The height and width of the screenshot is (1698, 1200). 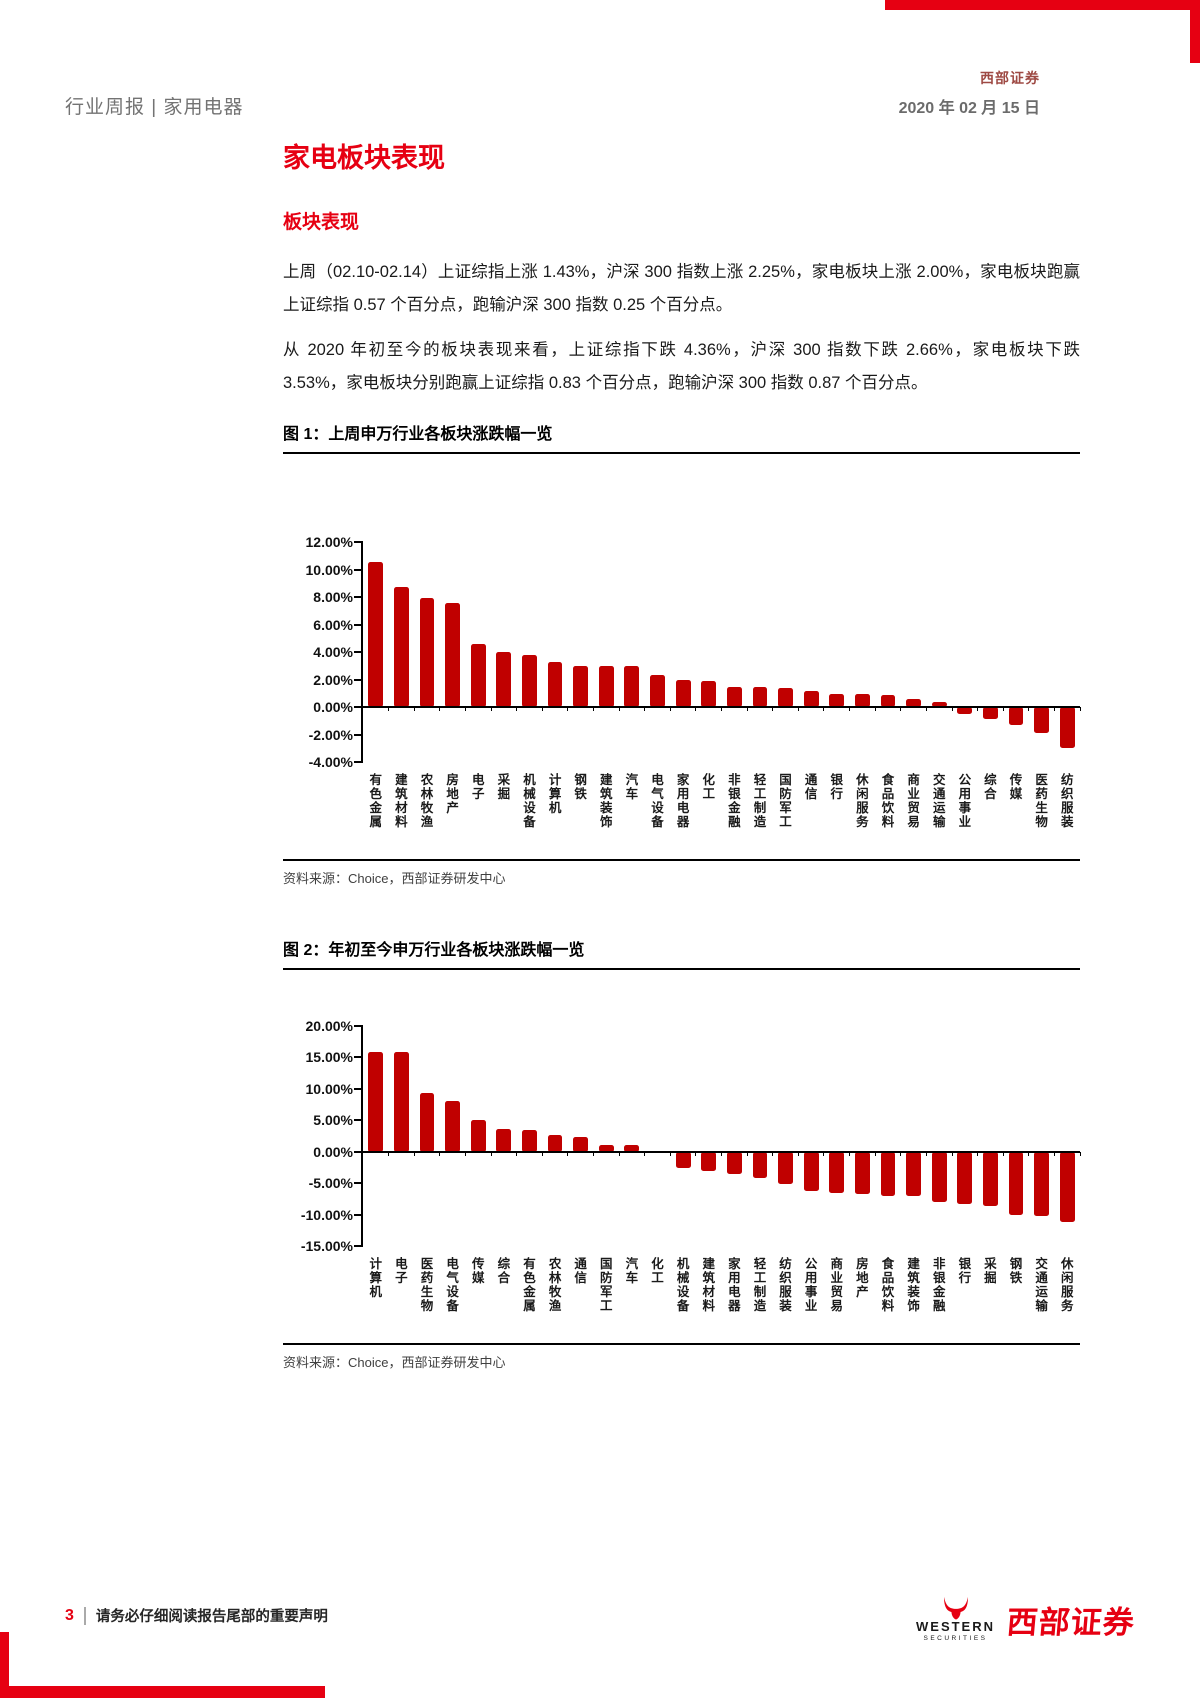 What do you see at coordinates (1041, 801) in the screenshot?
I see `x-axis-category-label: 医药生物` at bounding box center [1041, 801].